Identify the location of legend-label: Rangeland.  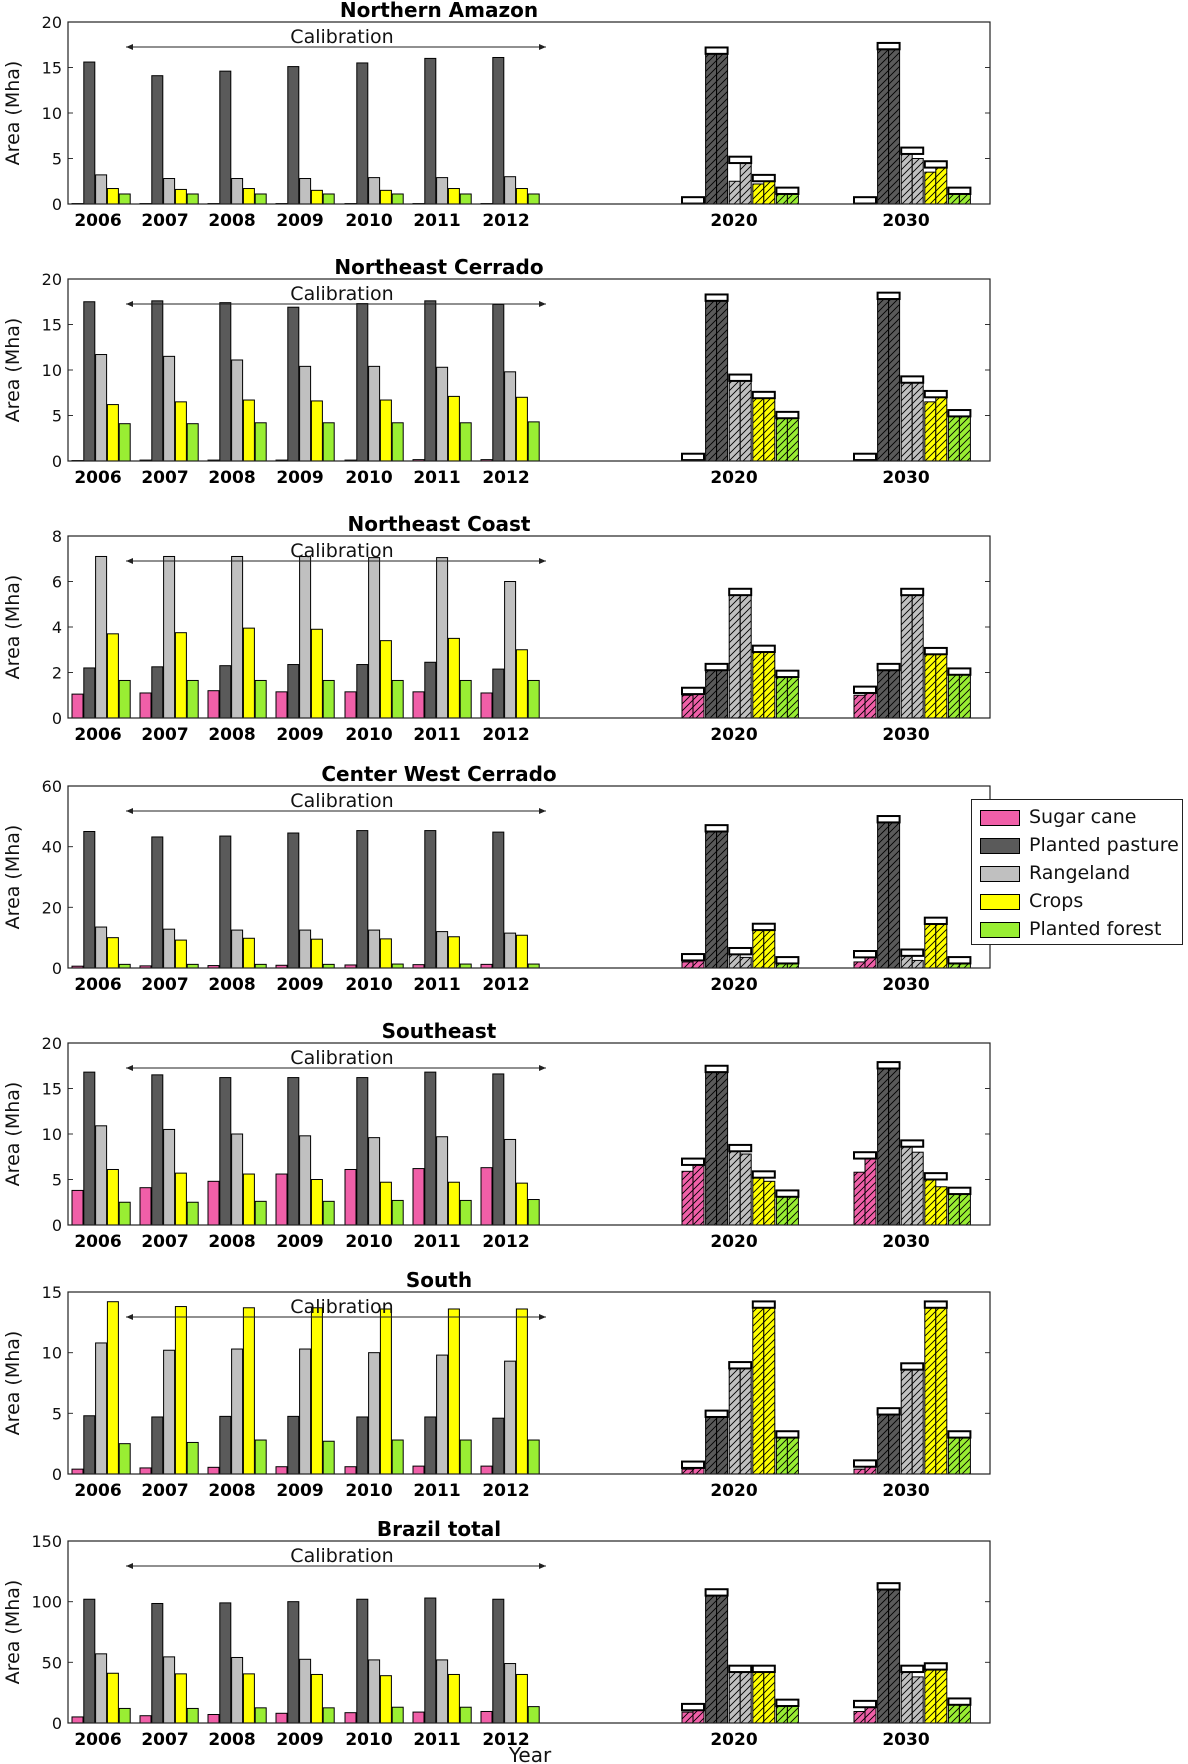
(1080, 873).